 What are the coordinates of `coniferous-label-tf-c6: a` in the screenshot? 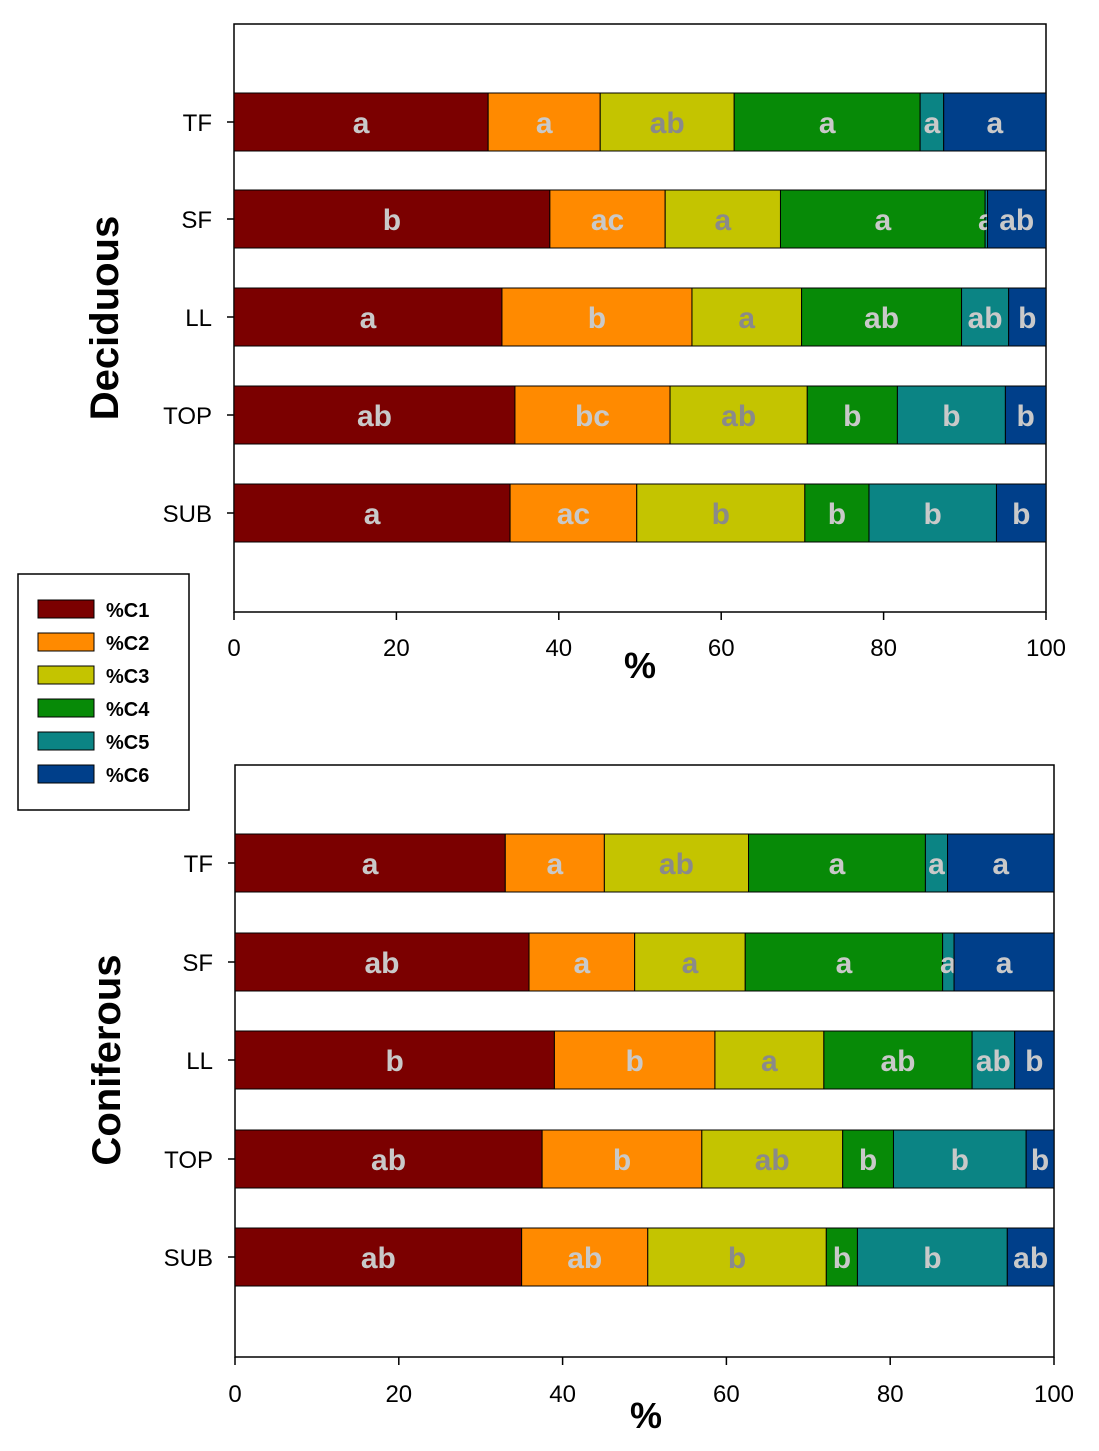 It's located at (1000, 864).